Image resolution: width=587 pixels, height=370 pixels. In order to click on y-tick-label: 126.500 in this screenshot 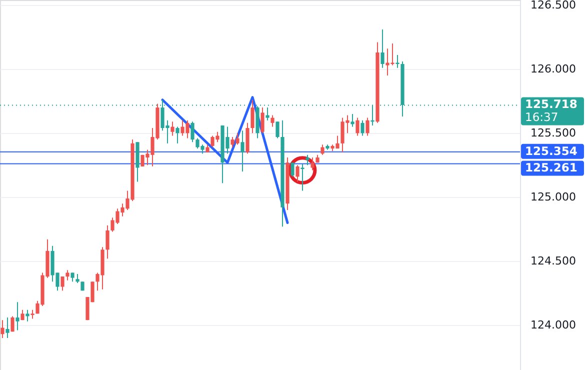, I will do `click(553, 6)`.